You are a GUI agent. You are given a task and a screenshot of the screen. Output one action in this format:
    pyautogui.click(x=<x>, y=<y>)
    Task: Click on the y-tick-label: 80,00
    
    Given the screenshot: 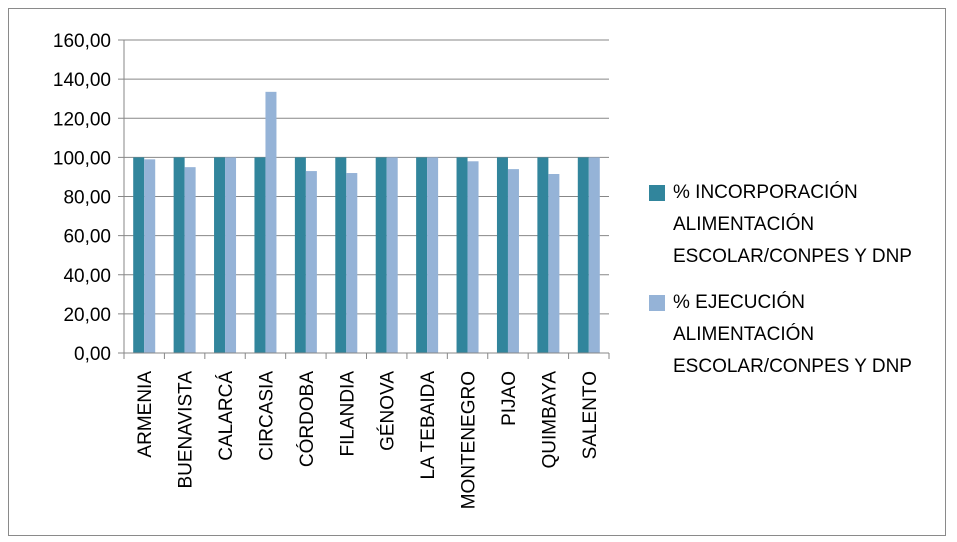 What is the action you would take?
    pyautogui.click(x=87, y=198)
    